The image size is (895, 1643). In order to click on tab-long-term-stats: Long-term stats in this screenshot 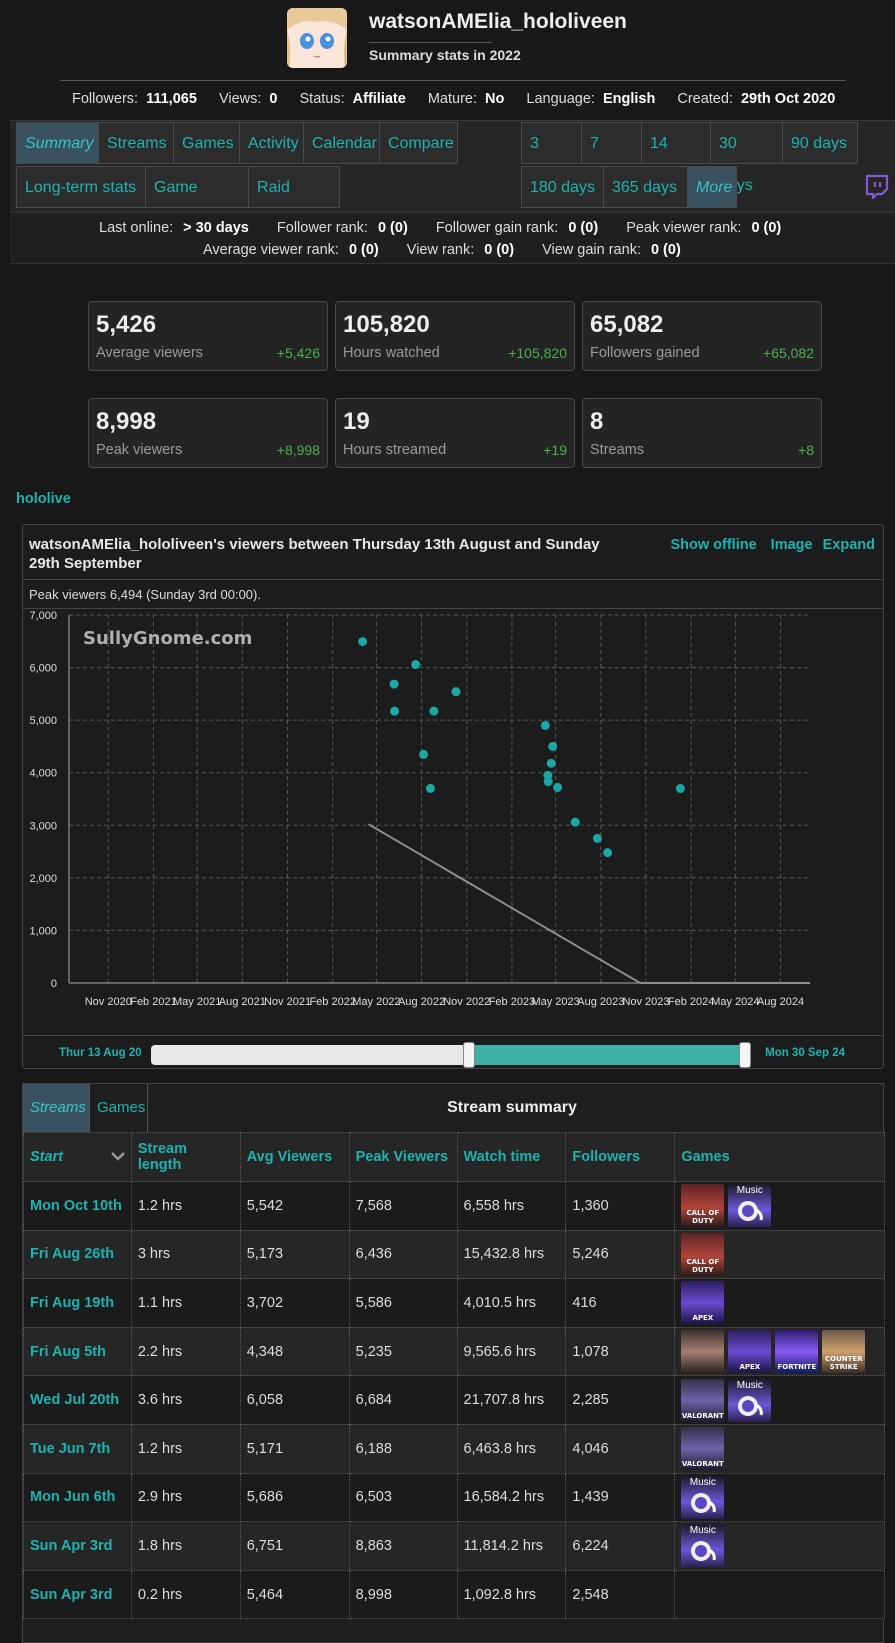, I will do `click(81, 187)`.